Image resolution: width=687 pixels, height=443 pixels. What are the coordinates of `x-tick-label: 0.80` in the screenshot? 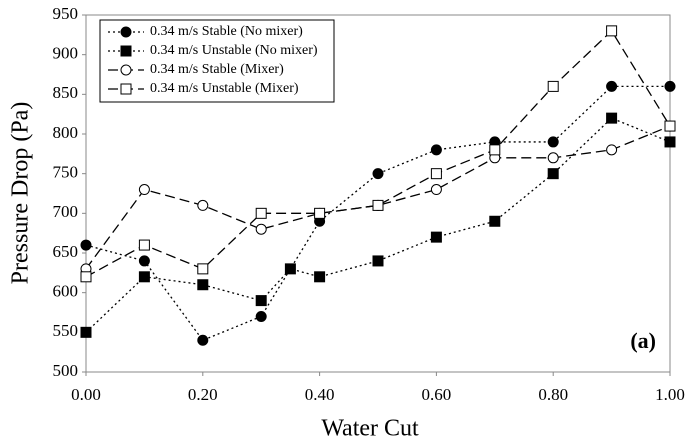 It's located at (553, 394).